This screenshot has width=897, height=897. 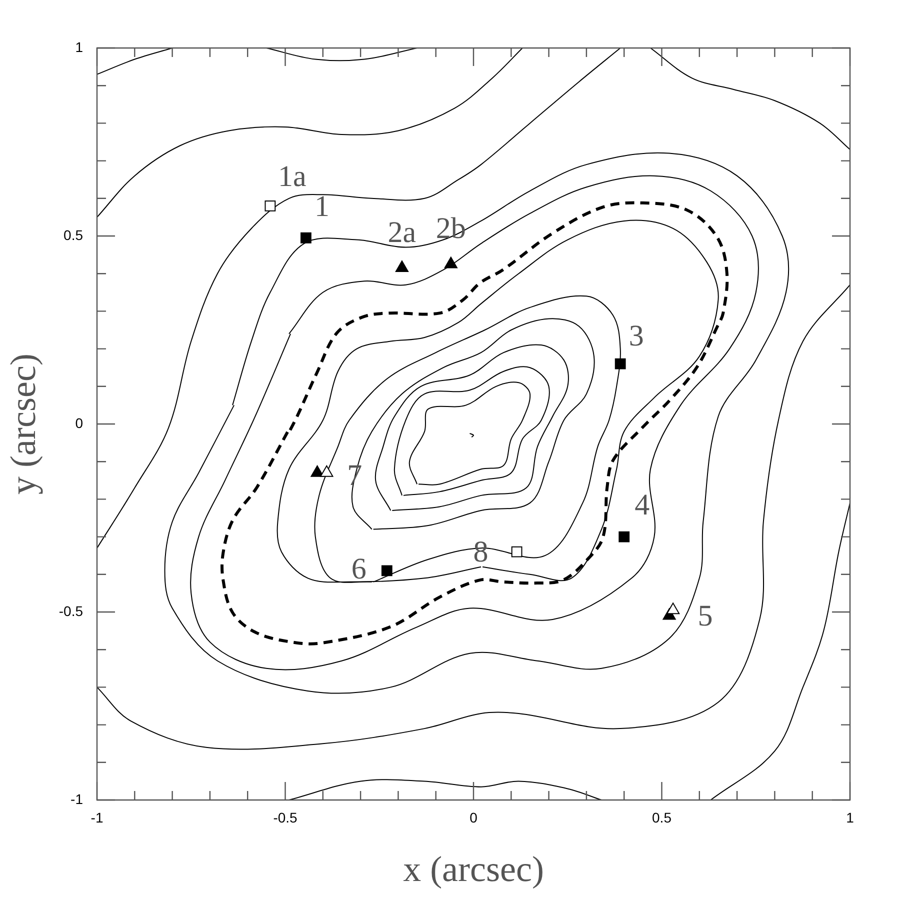 I want to click on annotation: 4, so click(x=642, y=505).